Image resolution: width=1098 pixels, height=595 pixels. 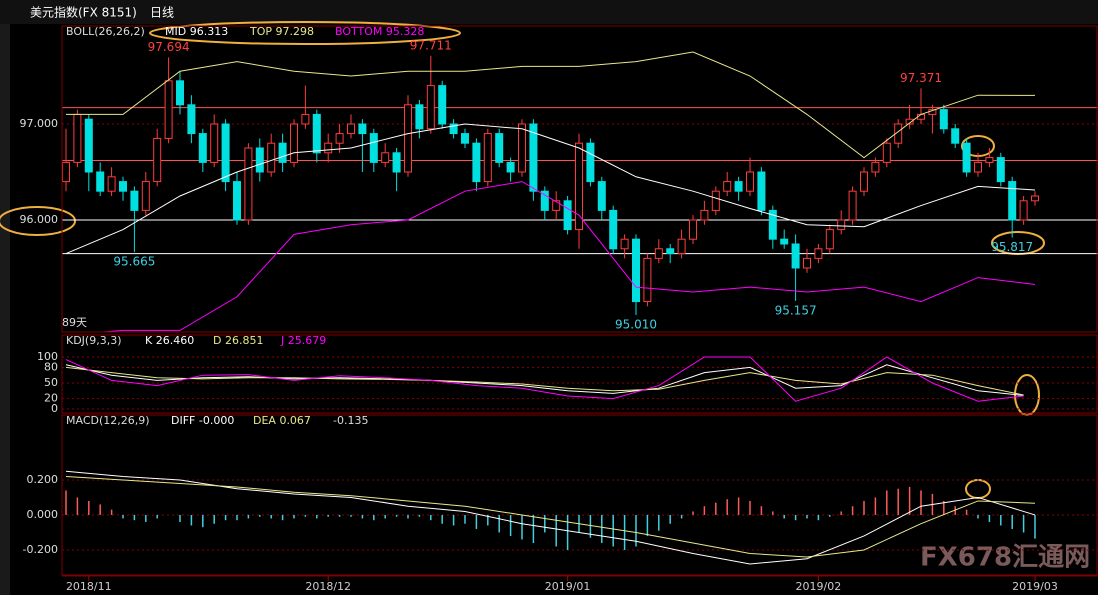 I want to click on legend-entry: MID 96.313, so click(x=196, y=31).